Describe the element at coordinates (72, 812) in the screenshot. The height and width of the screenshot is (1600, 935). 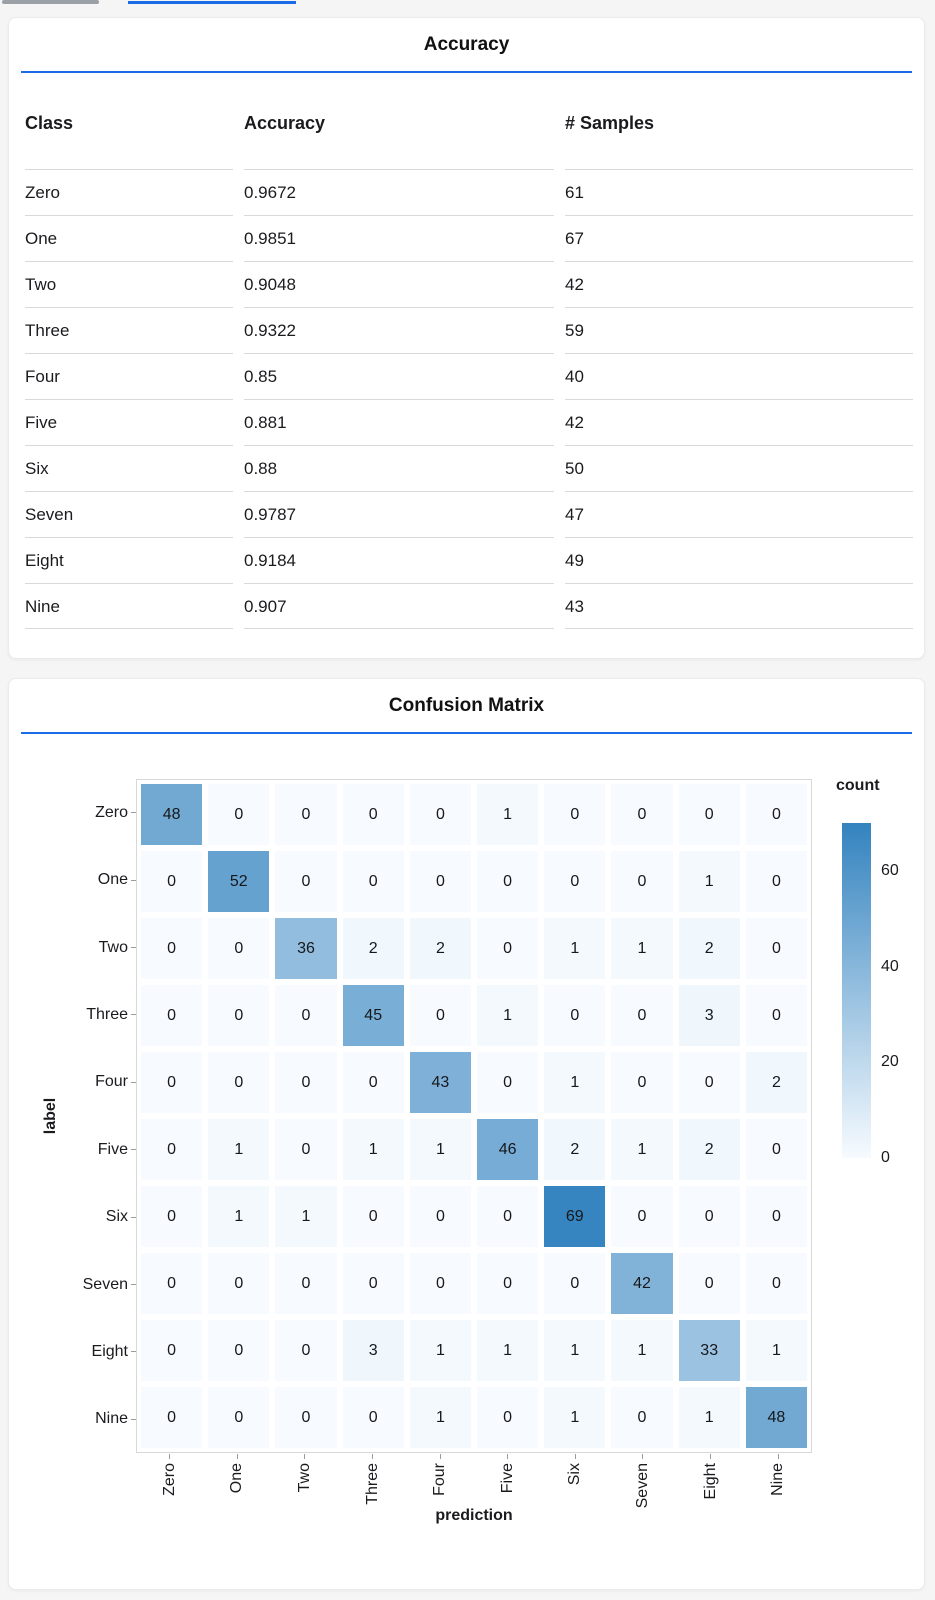
I see `y-tick: Zero` at that location.